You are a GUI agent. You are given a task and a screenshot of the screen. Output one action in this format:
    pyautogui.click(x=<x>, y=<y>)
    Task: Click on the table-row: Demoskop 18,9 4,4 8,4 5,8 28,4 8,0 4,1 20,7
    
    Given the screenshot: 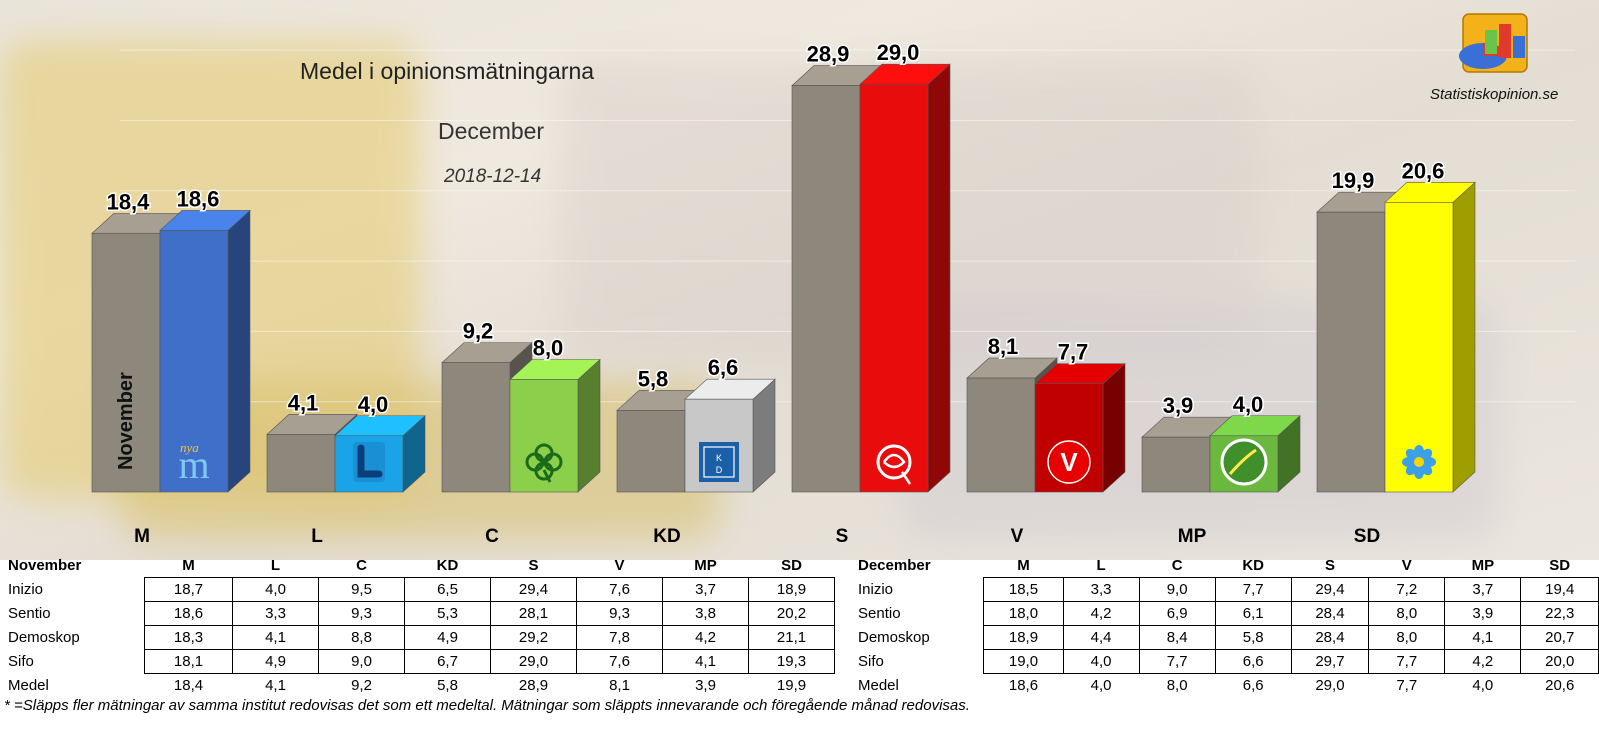 What is the action you would take?
    pyautogui.click(x=1226, y=637)
    